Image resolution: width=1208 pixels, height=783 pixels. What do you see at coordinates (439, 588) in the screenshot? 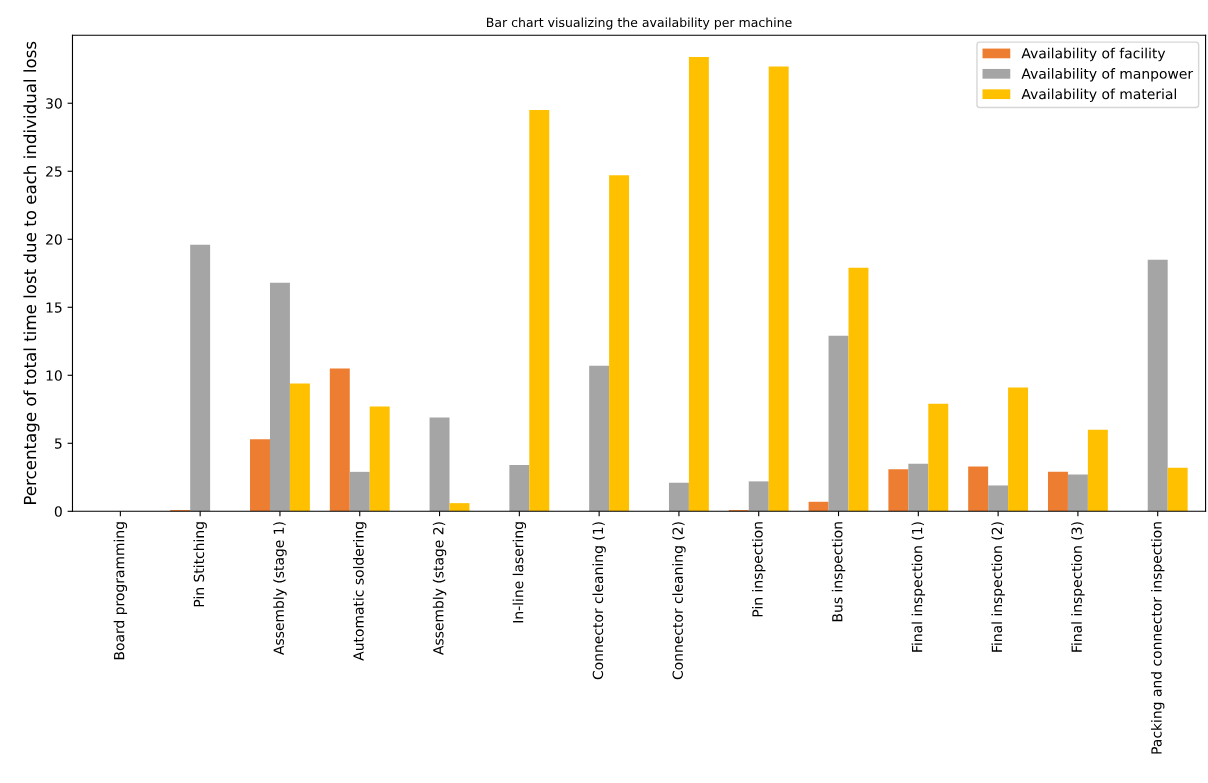
I see `x-tick-label: Assembly (stage 2)` at bounding box center [439, 588].